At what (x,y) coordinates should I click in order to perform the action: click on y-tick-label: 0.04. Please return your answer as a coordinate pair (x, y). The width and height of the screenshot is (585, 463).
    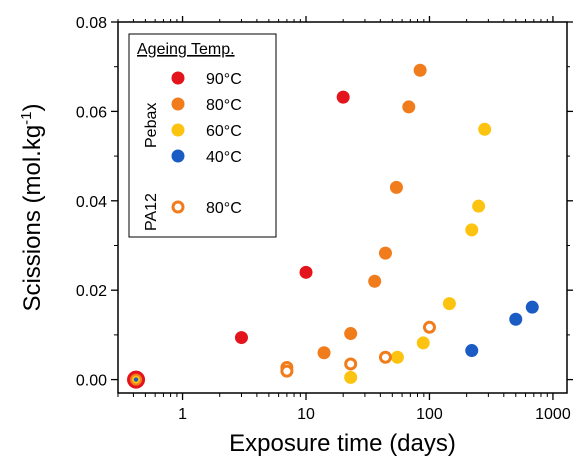
    Looking at the image, I should click on (91, 202).